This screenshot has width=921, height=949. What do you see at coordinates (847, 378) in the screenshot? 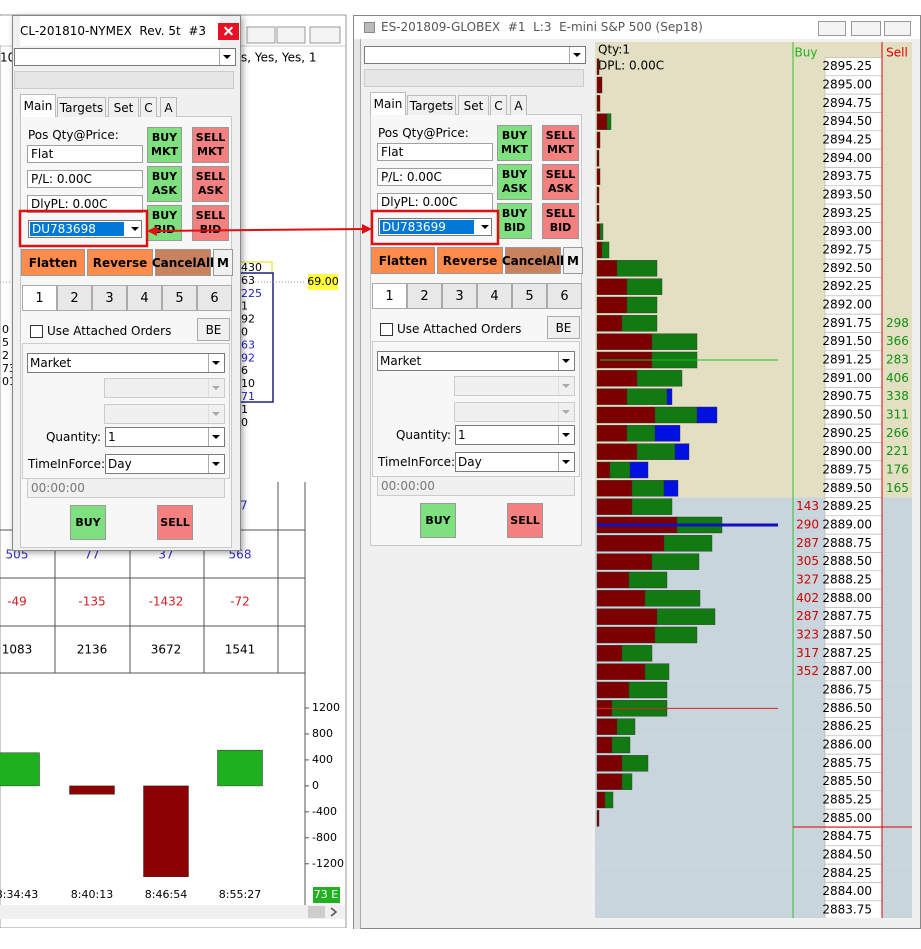
I see `price-label: 2891.00` at bounding box center [847, 378].